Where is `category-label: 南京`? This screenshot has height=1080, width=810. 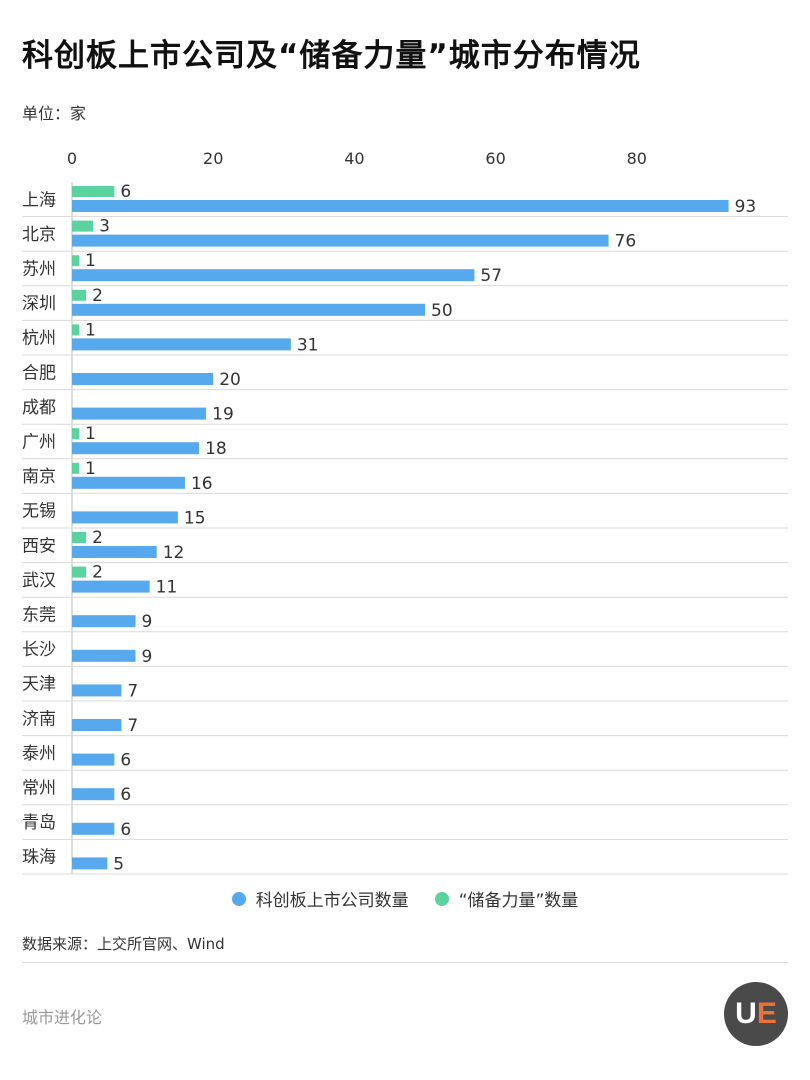
category-label: 南京 is located at coordinates (39, 477).